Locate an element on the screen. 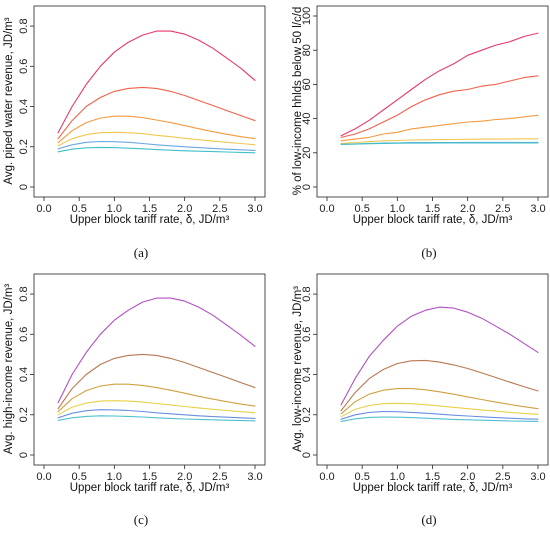  panel-label: (b) is located at coordinates (428, 252).